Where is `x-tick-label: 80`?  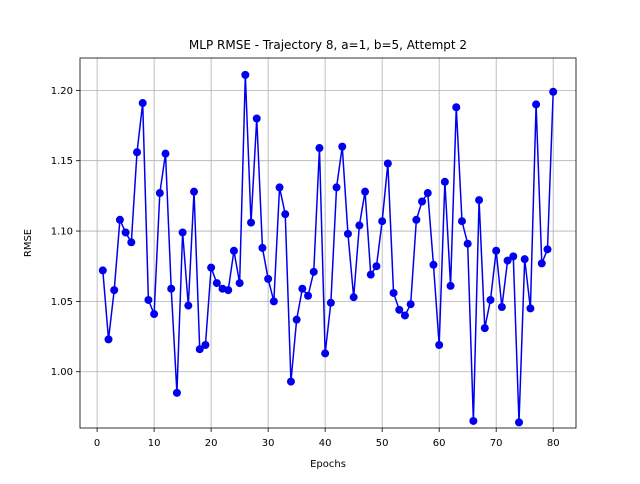 x-tick-label: 80 is located at coordinates (553, 443).